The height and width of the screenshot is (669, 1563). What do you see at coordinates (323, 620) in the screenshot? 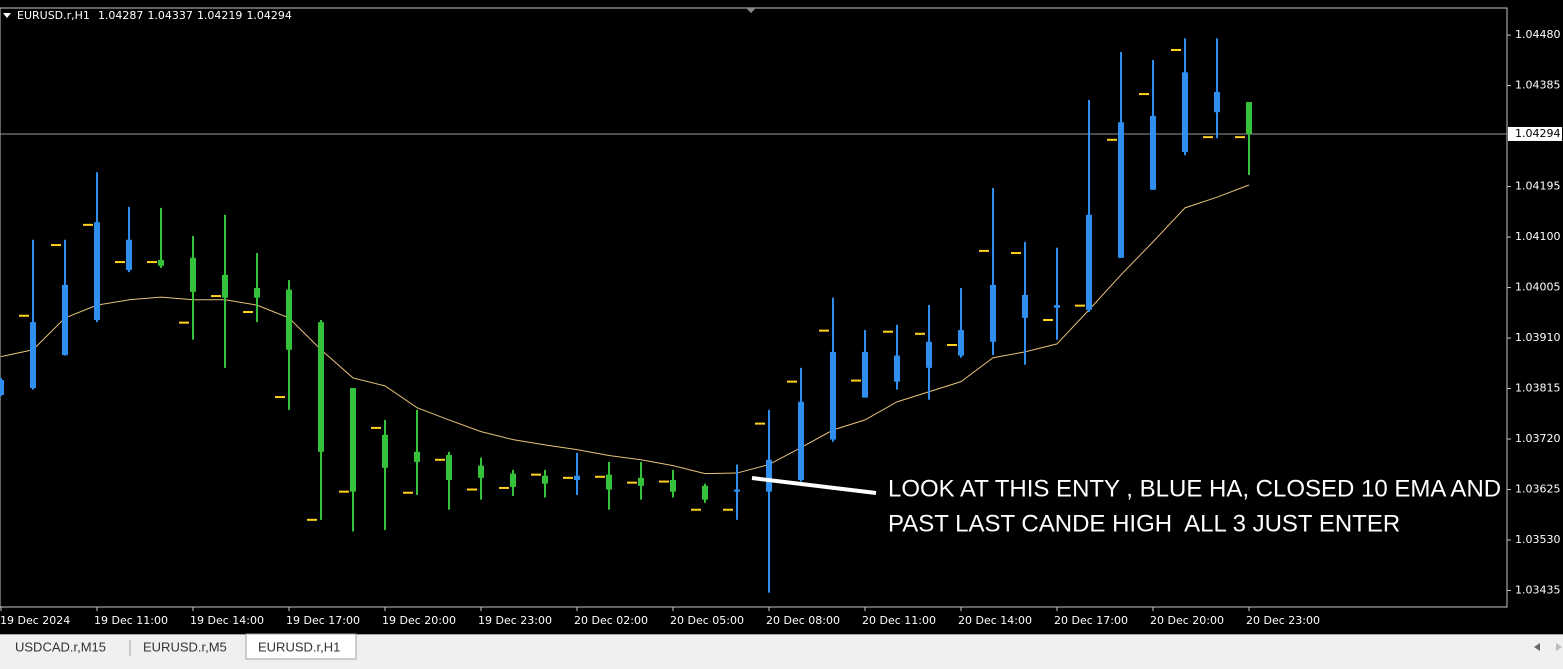
I see `x-tick-label: 19 Dec 17:00` at bounding box center [323, 620].